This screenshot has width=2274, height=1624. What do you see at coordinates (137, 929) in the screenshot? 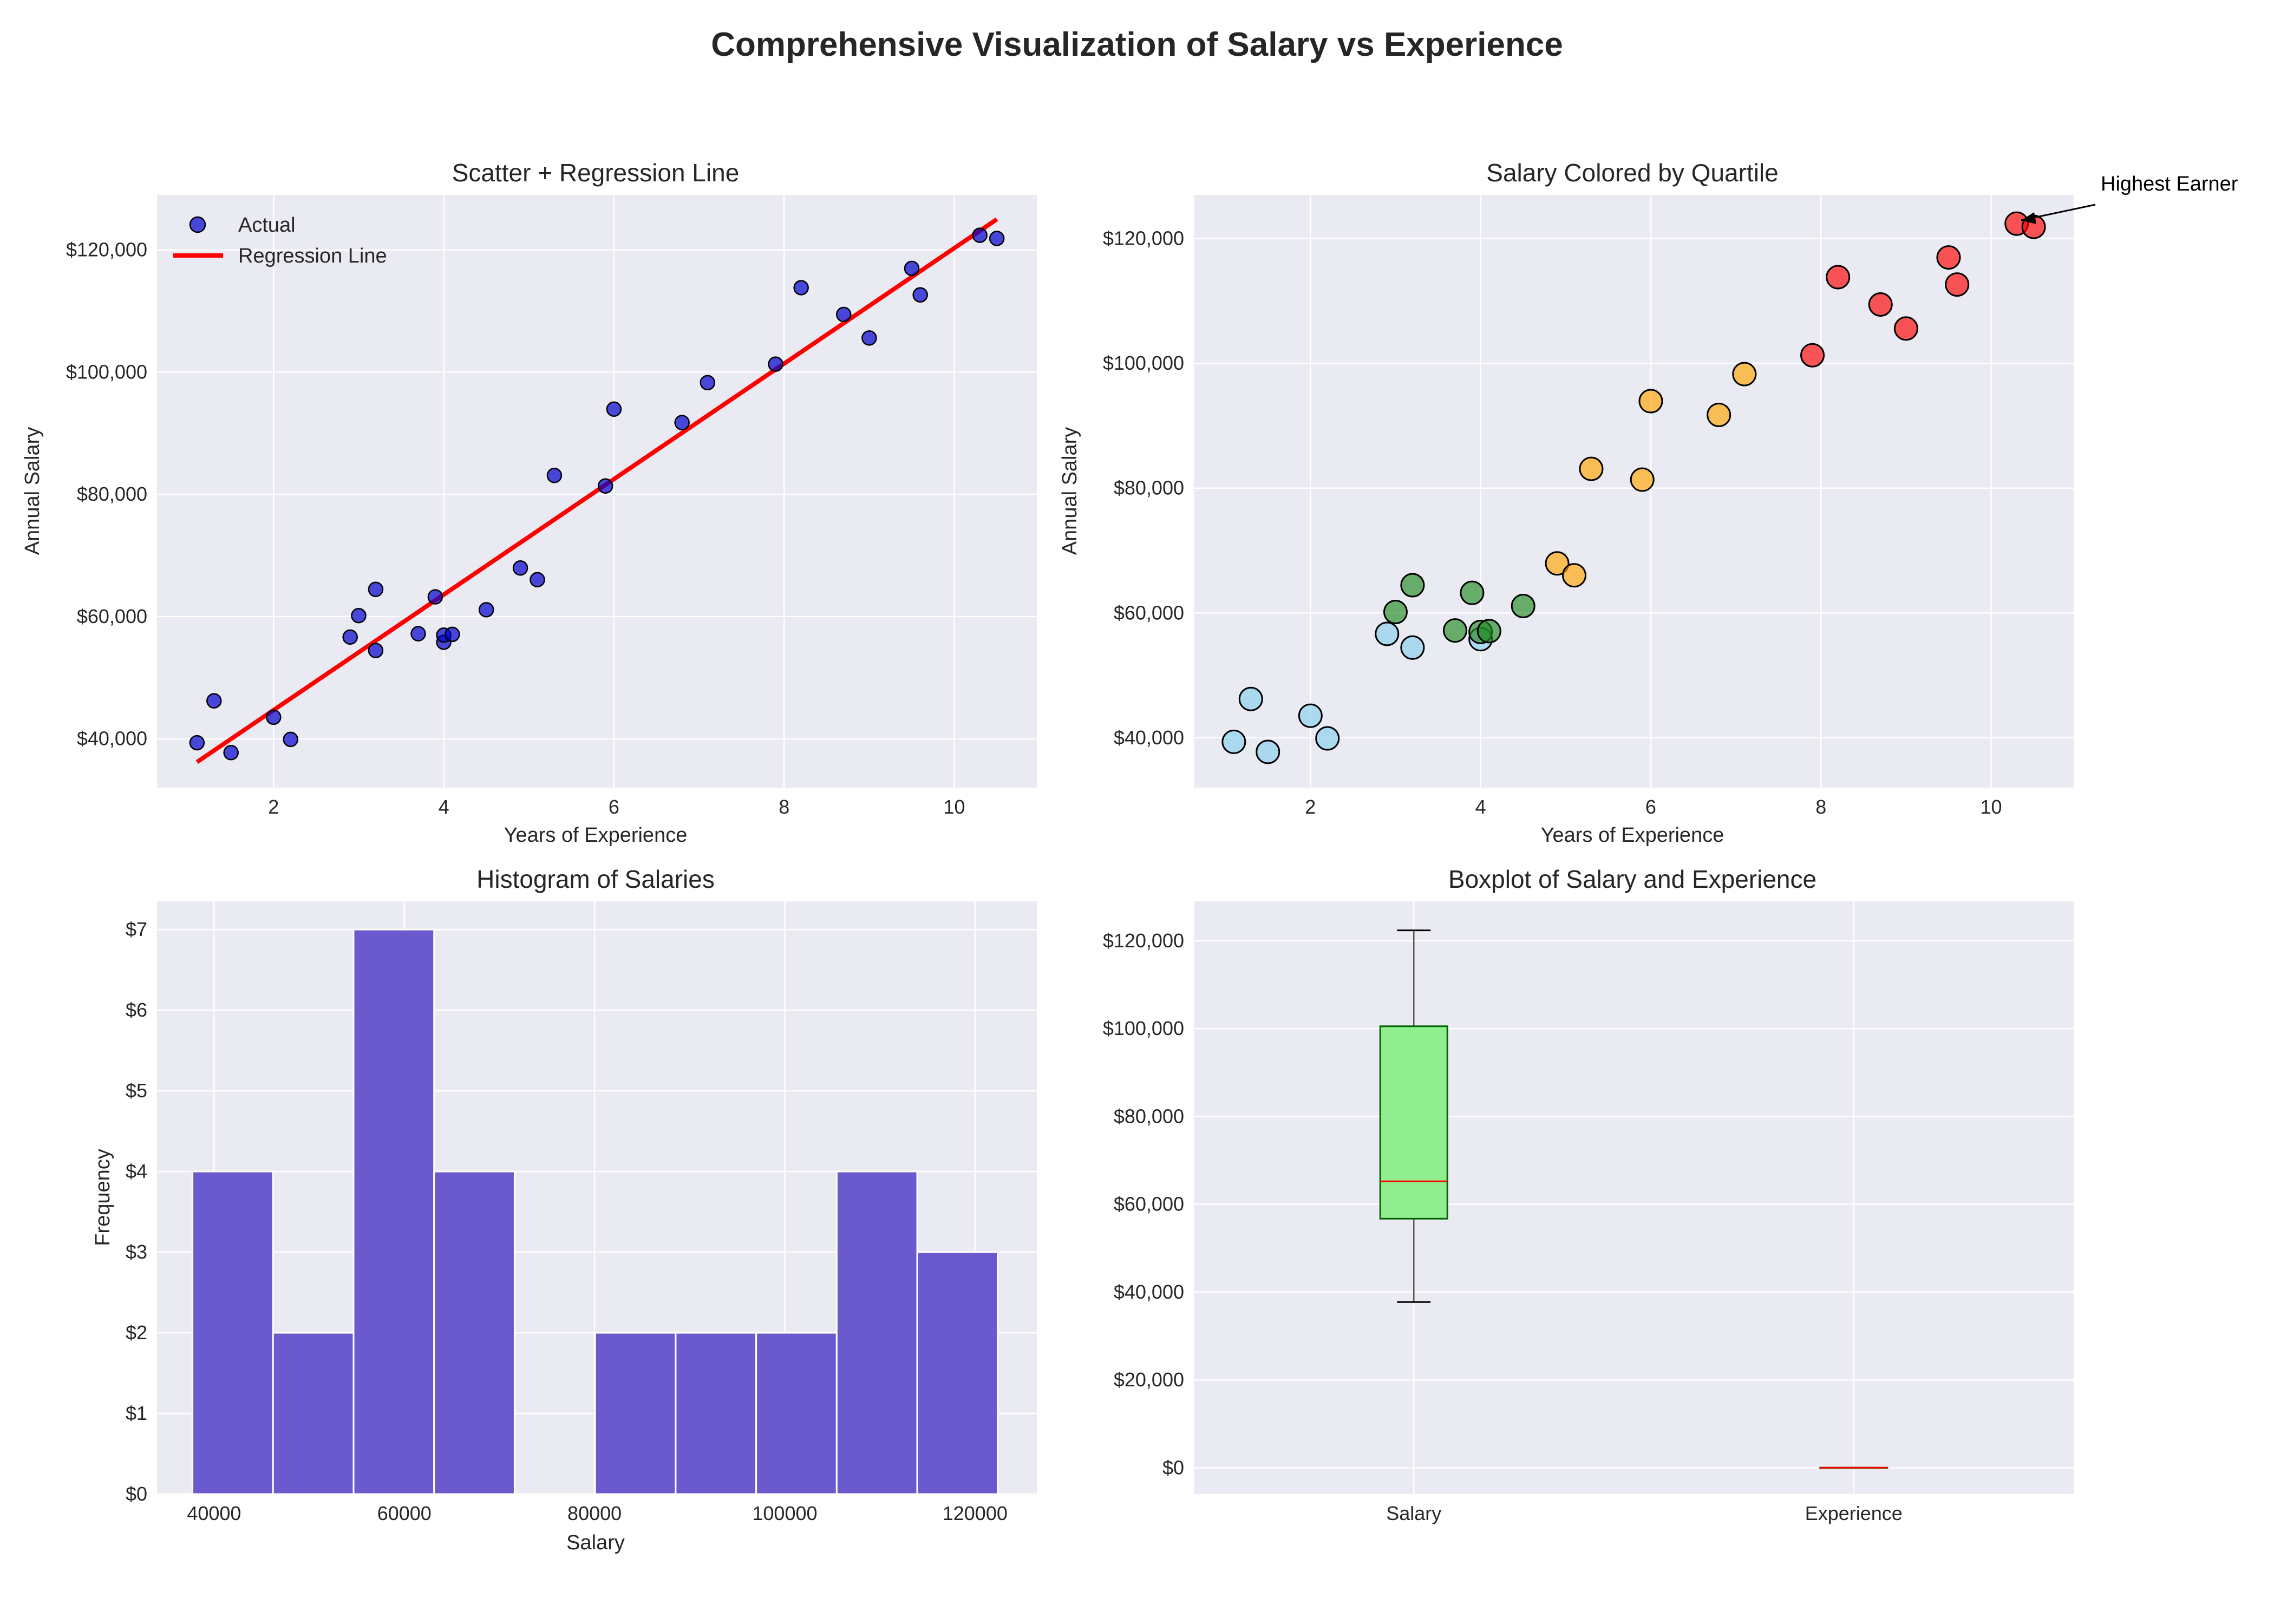
I see `y-tick-label: $7` at bounding box center [137, 929].